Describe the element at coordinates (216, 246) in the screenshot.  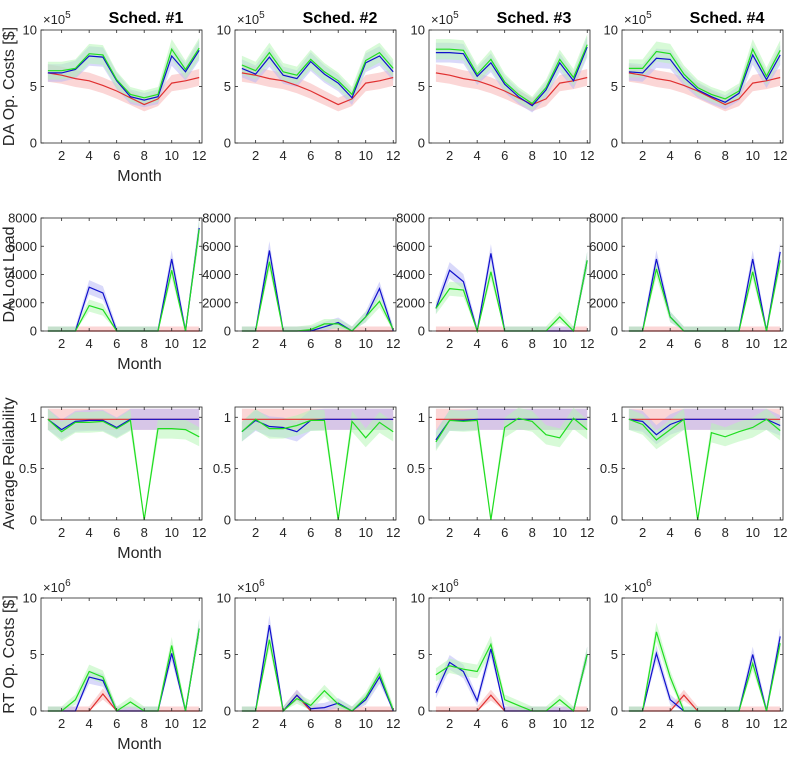
I see `y-tick-label: 6000` at that location.